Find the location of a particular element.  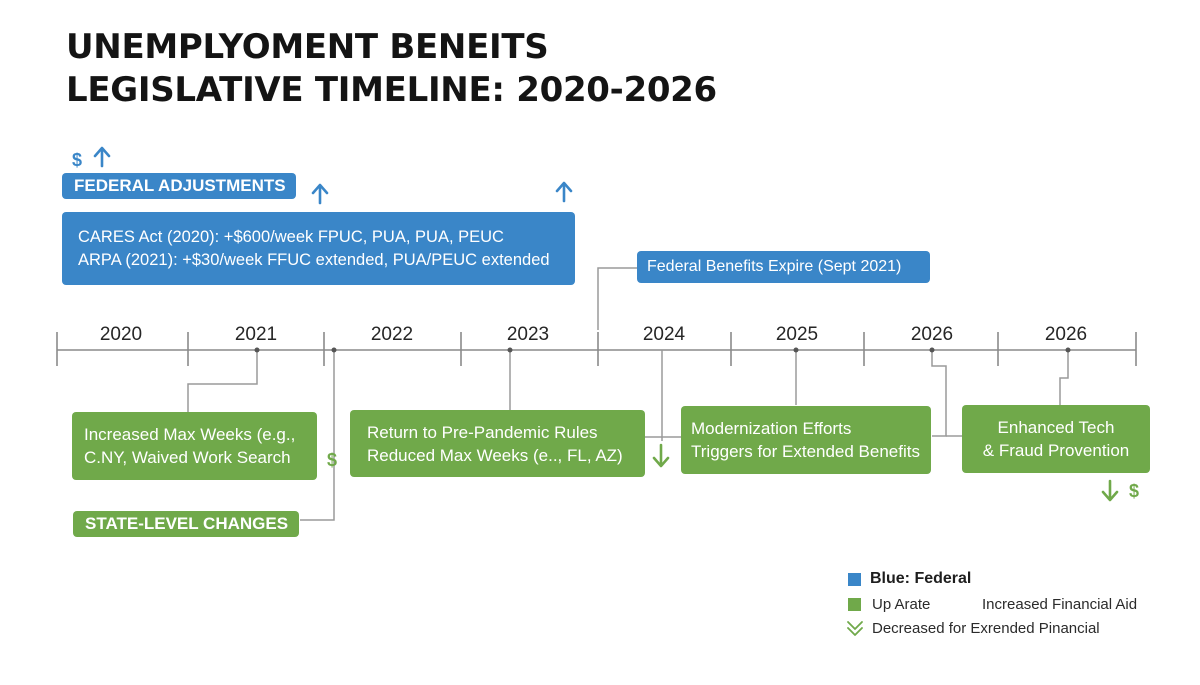

state-box-line: C.NY, Waived Work Search is located at coordinates (187, 457).